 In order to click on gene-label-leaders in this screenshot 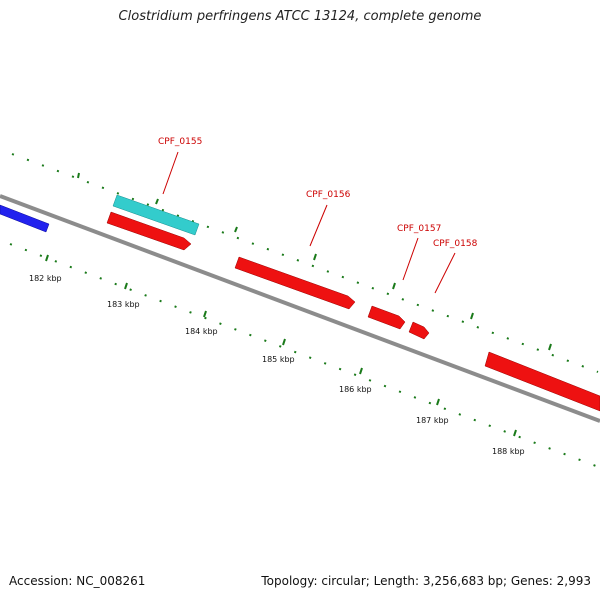, I will do `click(309, 222)`.